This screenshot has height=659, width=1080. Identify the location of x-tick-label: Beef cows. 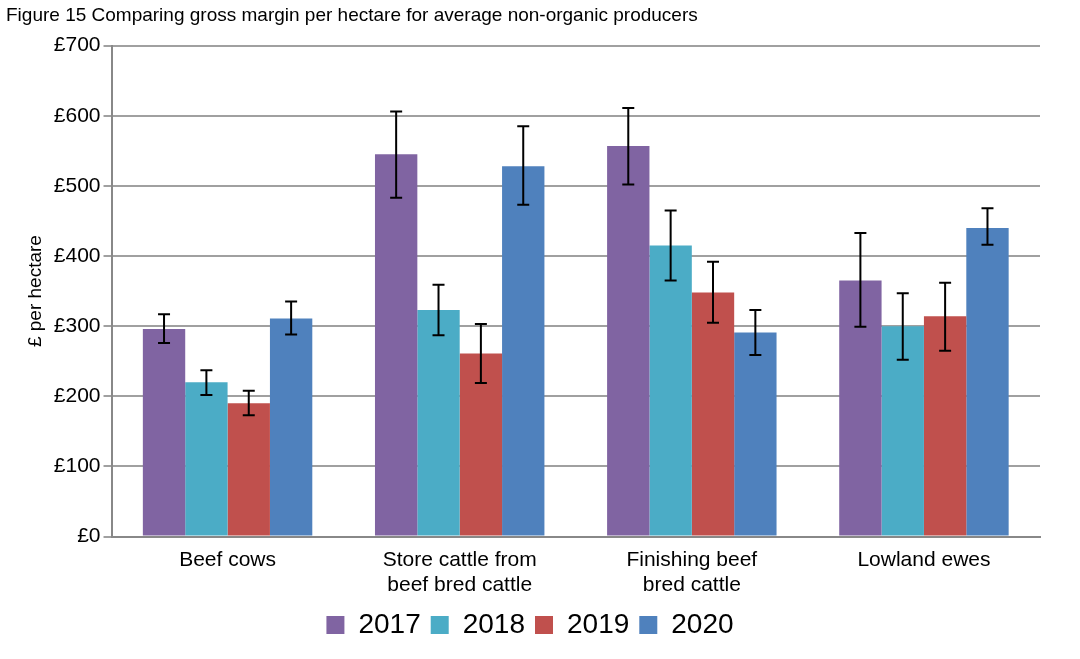
(228, 558).